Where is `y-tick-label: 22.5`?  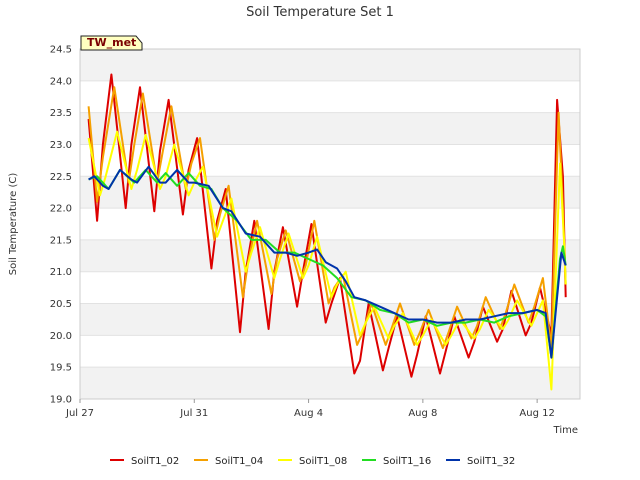 y-tick-label: 22.5 is located at coordinates (61, 177).